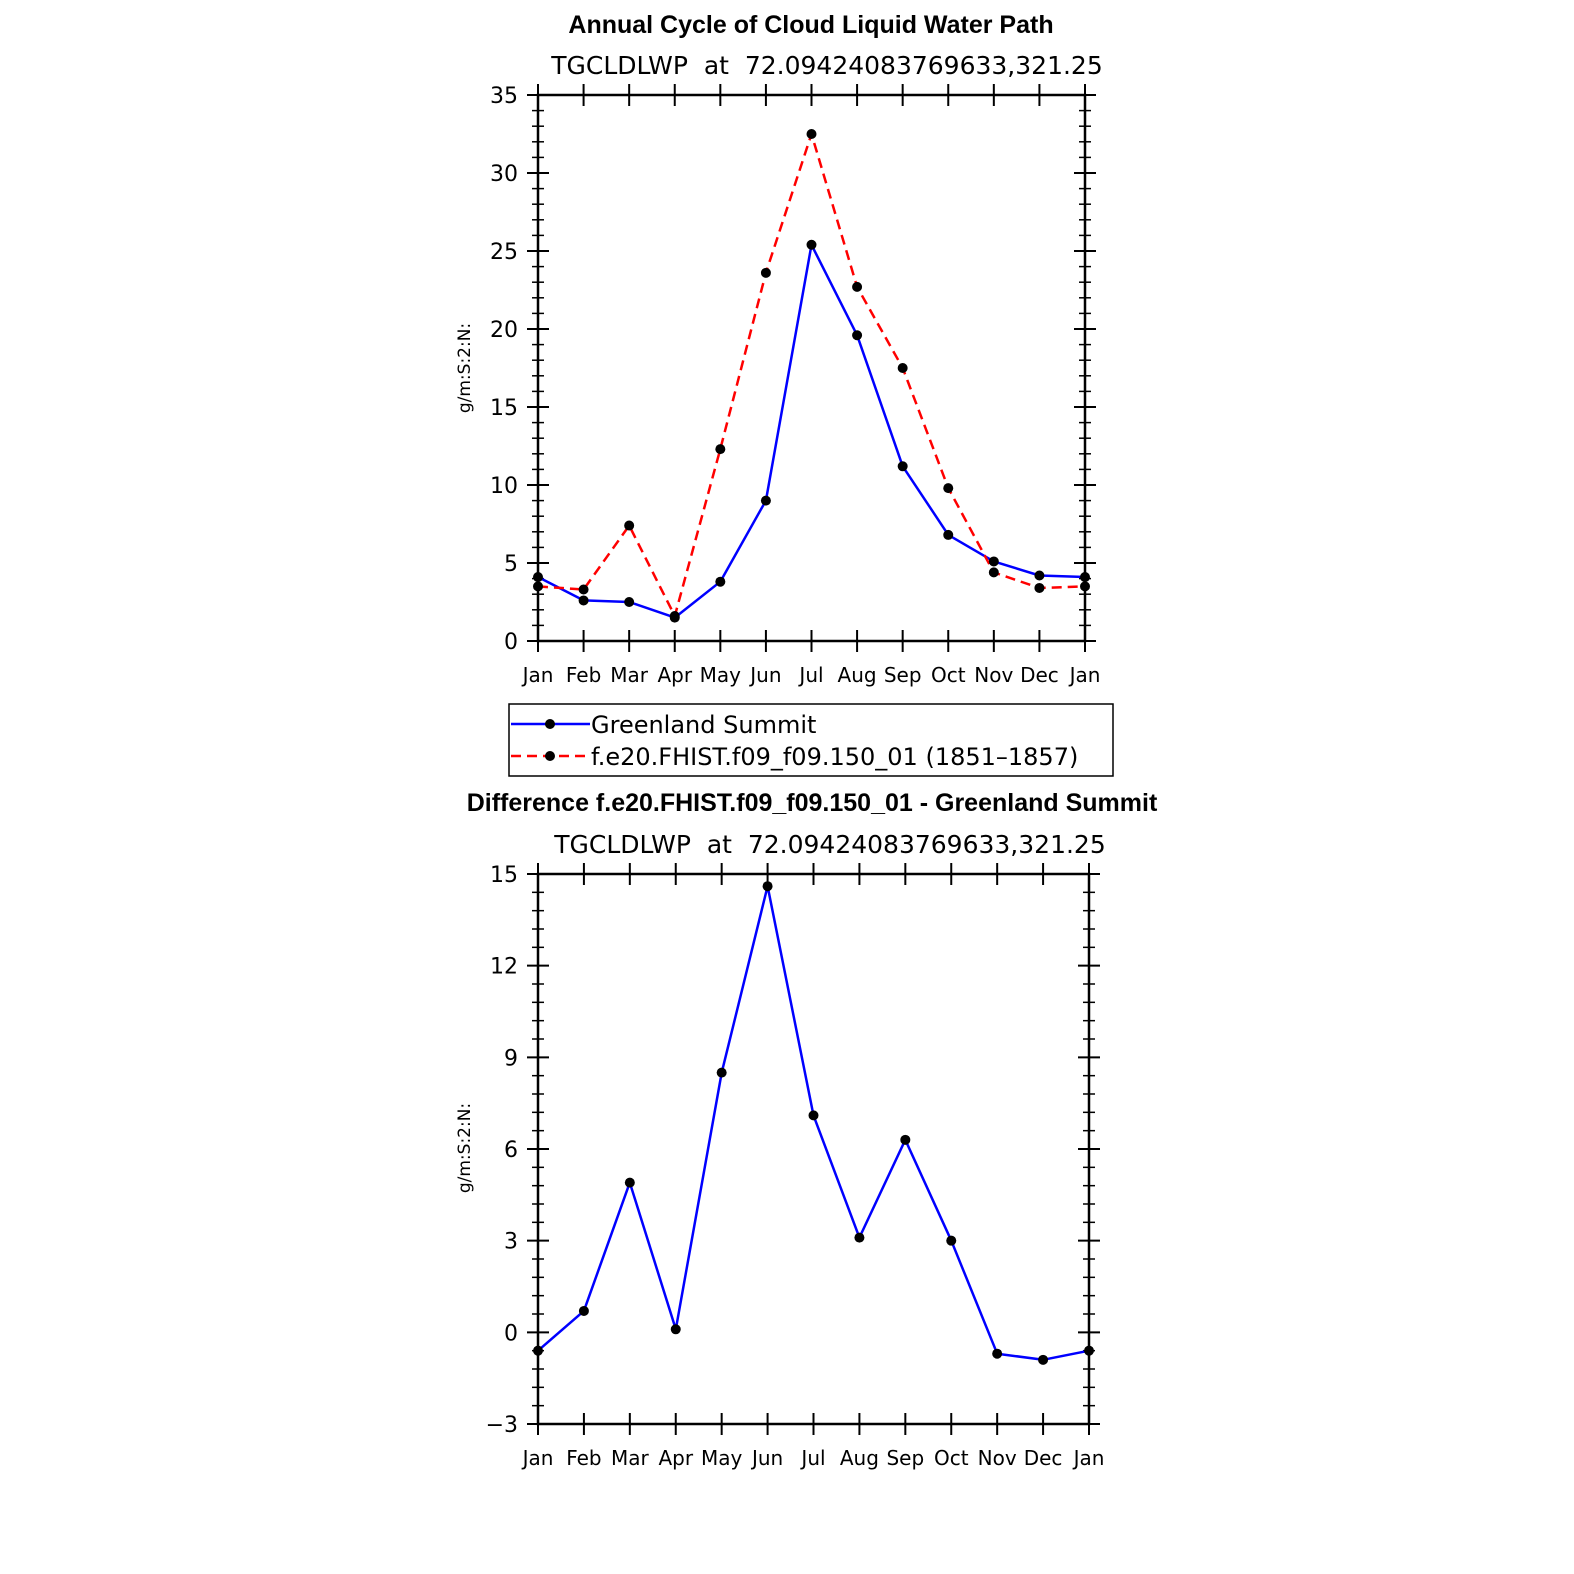 This screenshot has width=1574, height=1574. What do you see at coordinates (629, 675) in the screenshot?
I see `top-x-tick-label: Mar` at bounding box center [629, 675].